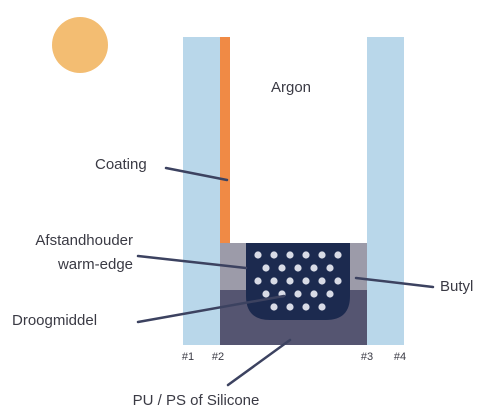 The height and width of the screenshot is (411, 480). What do you see at coordinates (196, 400) in the screenshot?
I see `sealant-label: PU / PS of Silicone` at bounding box center [196, 400].